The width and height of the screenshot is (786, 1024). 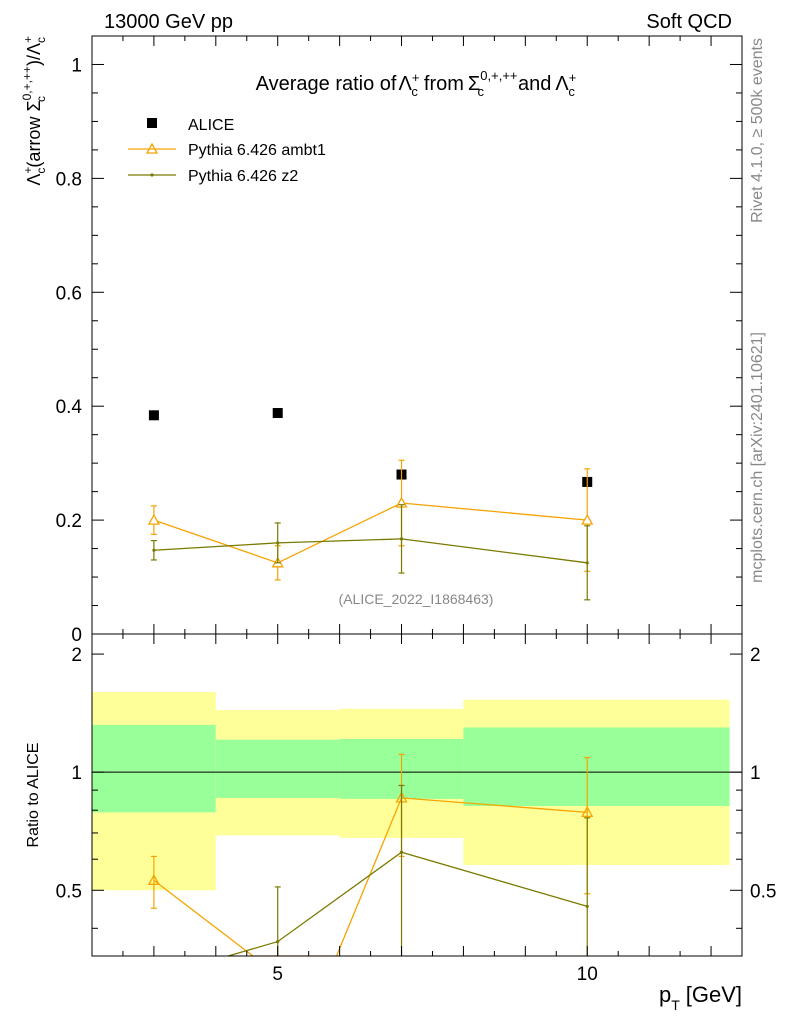 What do you see at coordinates (69, 293) in the screenshot?
I see `y-tick-label: 0.6` at bounding box center [69, 293].